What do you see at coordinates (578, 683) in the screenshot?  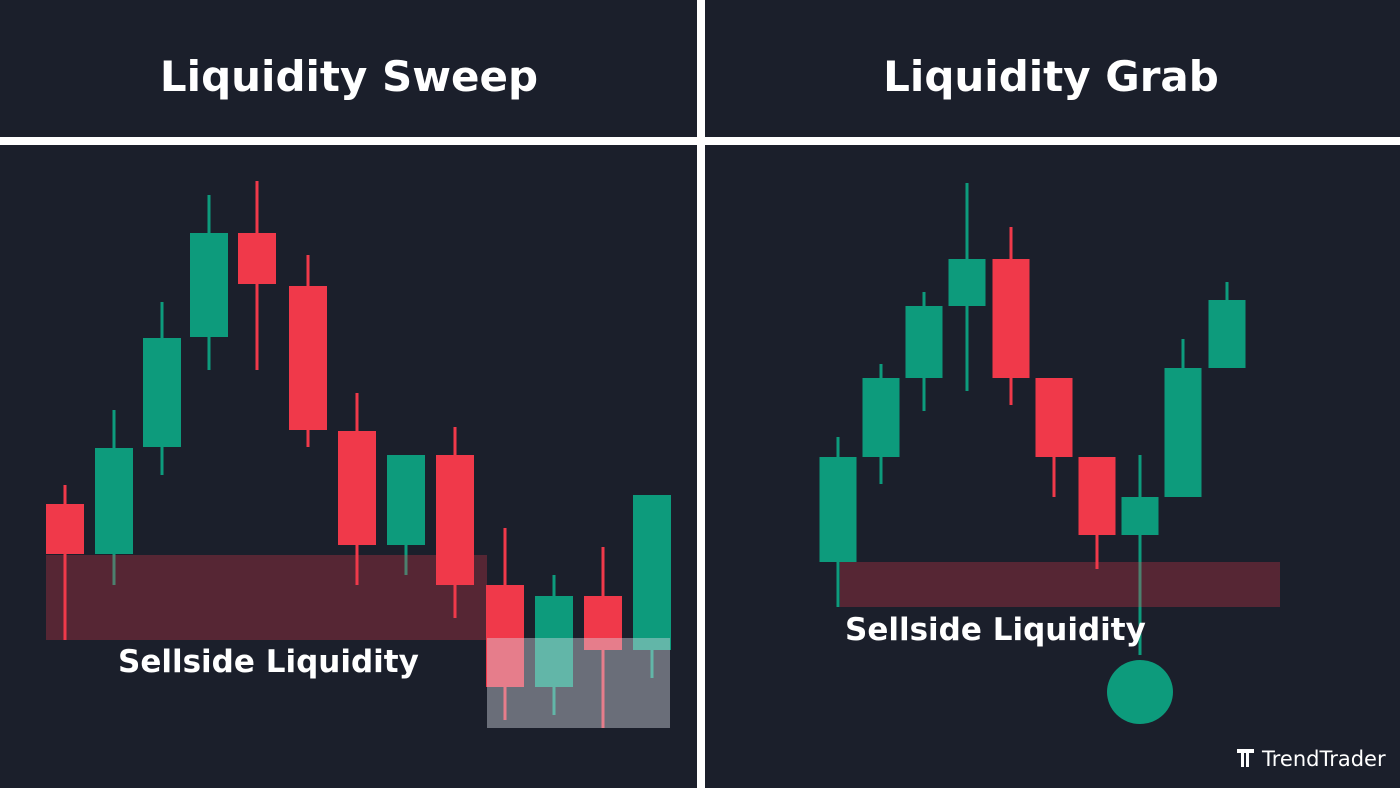 I see `sweep-box` at bounding box center [578, 683].